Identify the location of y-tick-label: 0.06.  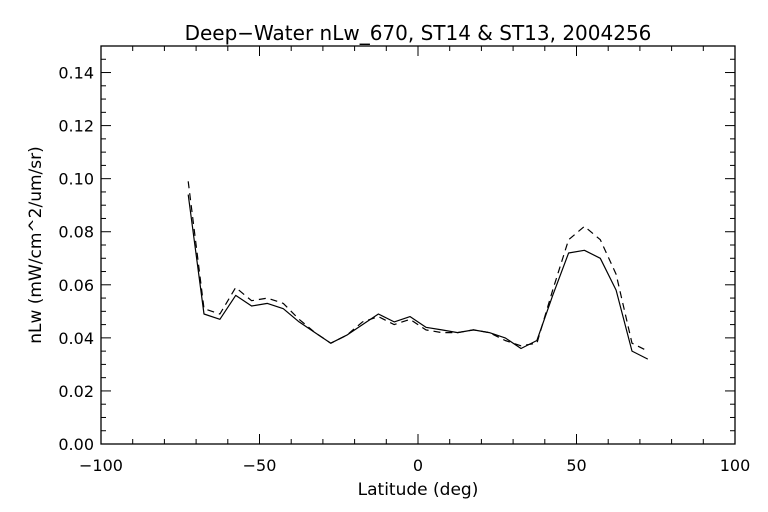
(76, 285).